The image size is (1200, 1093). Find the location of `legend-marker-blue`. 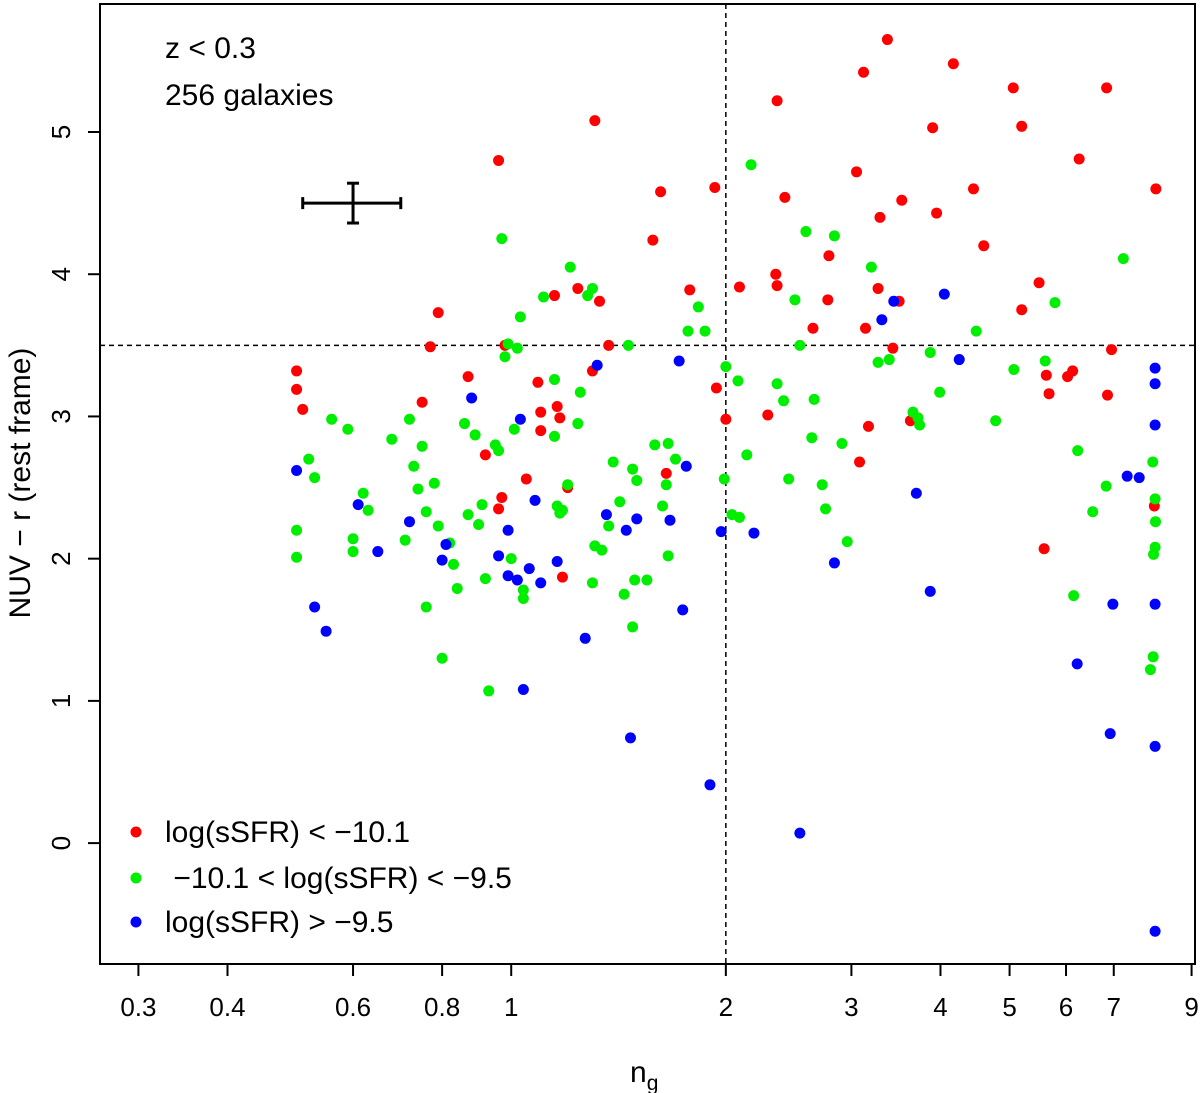

legend-marker-blue is located at coordinates (136, 922).